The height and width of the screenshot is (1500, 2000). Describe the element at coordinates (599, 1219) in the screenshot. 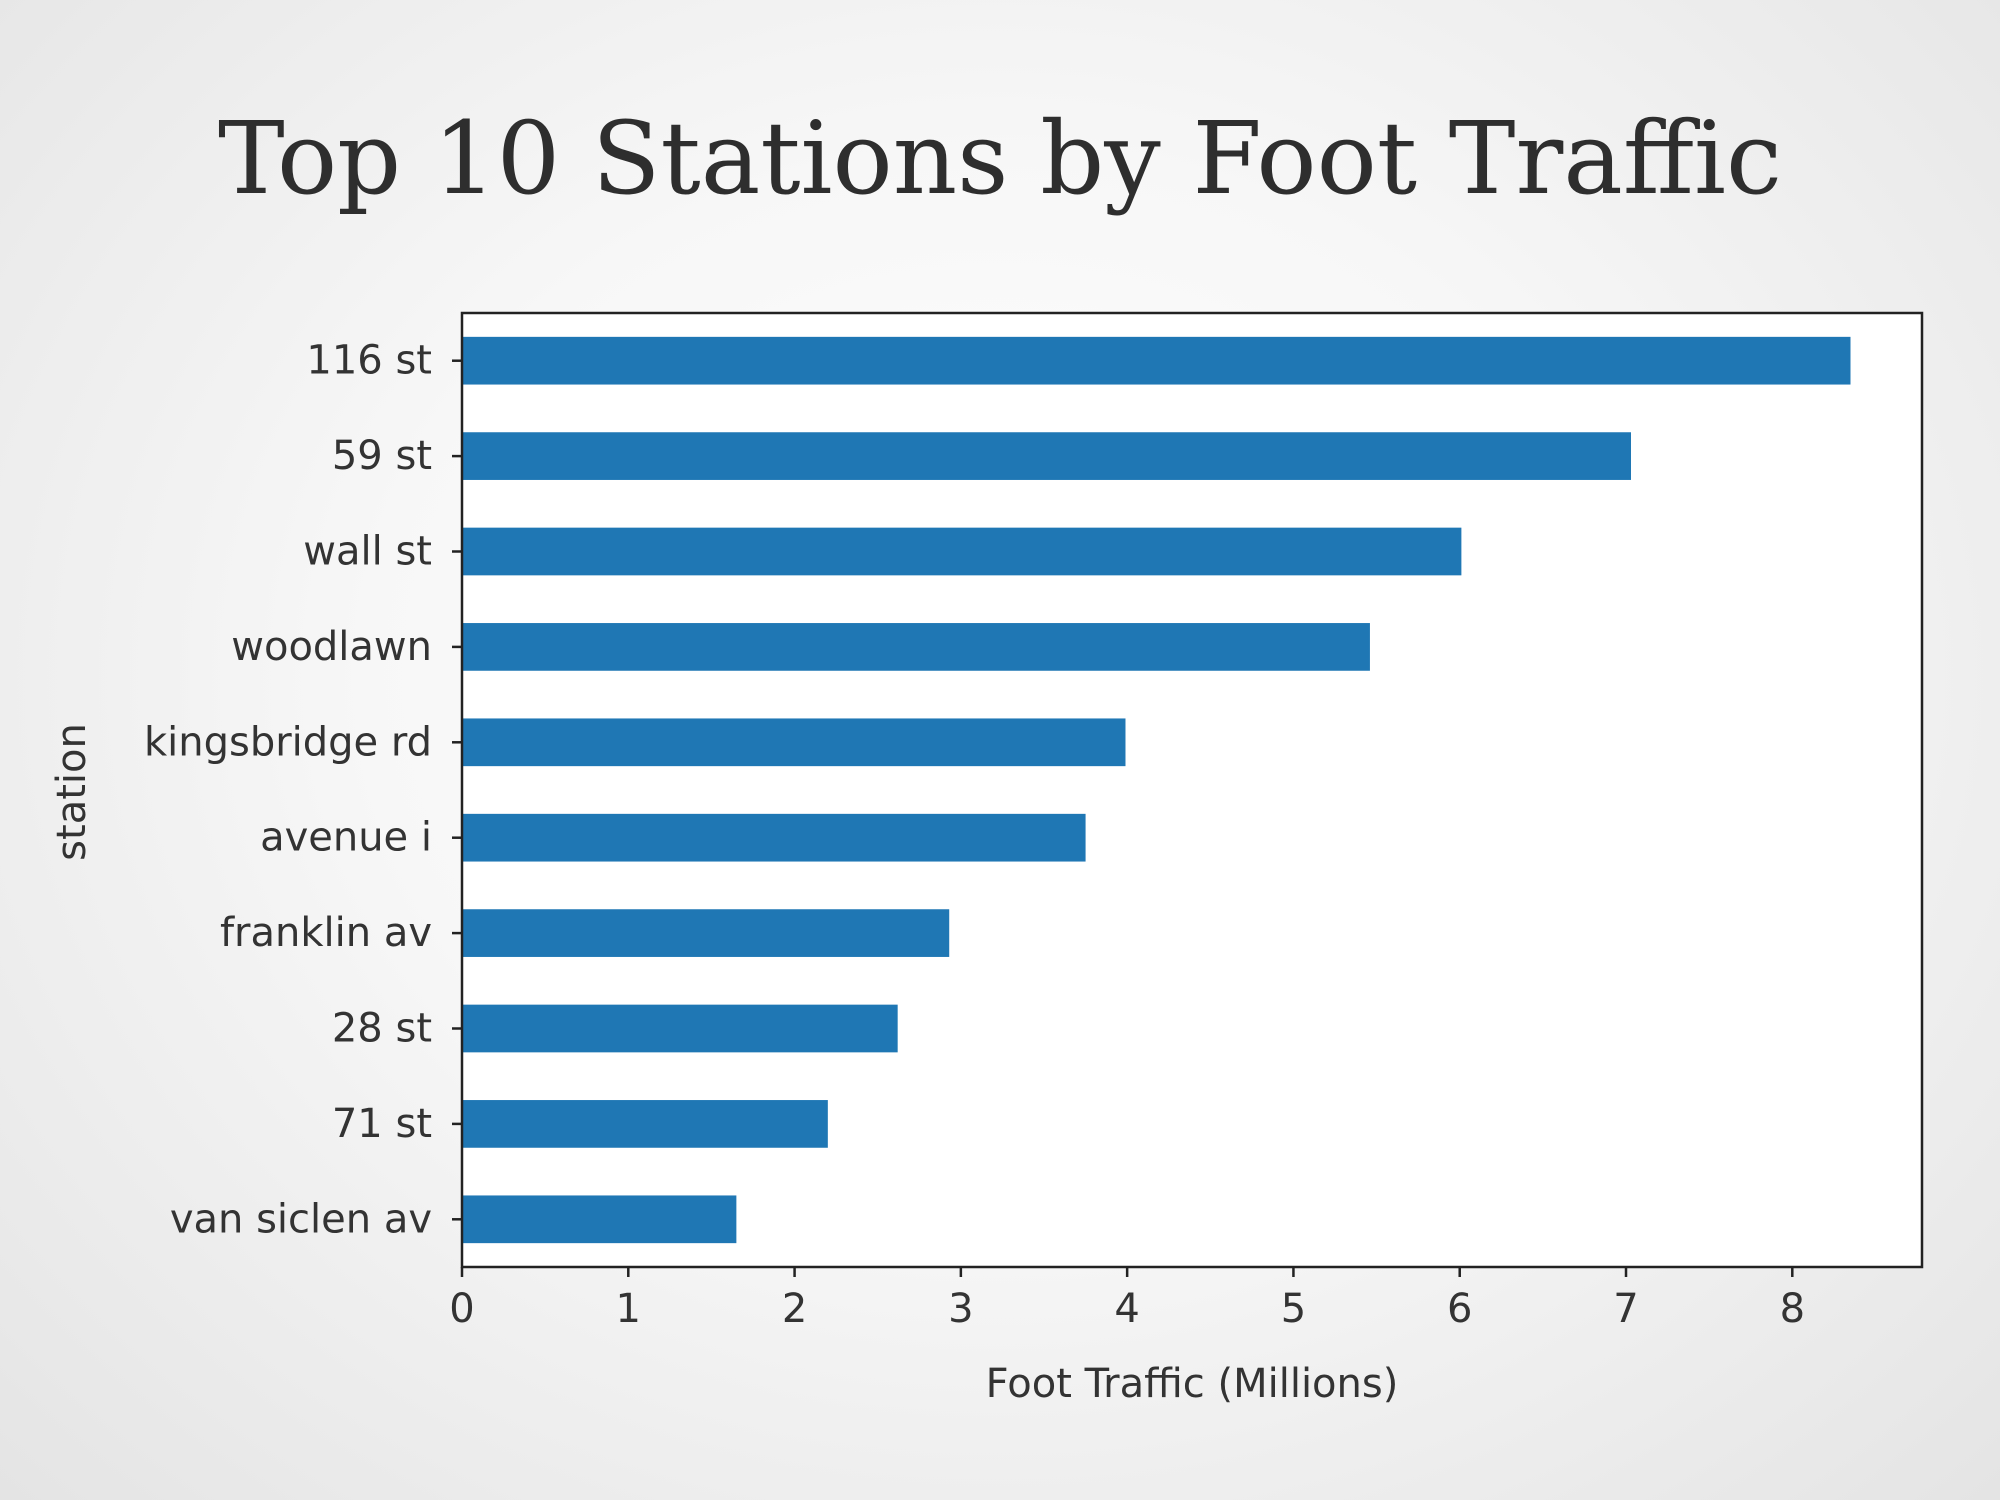

I see `bar-van-siclen-av` at that location.